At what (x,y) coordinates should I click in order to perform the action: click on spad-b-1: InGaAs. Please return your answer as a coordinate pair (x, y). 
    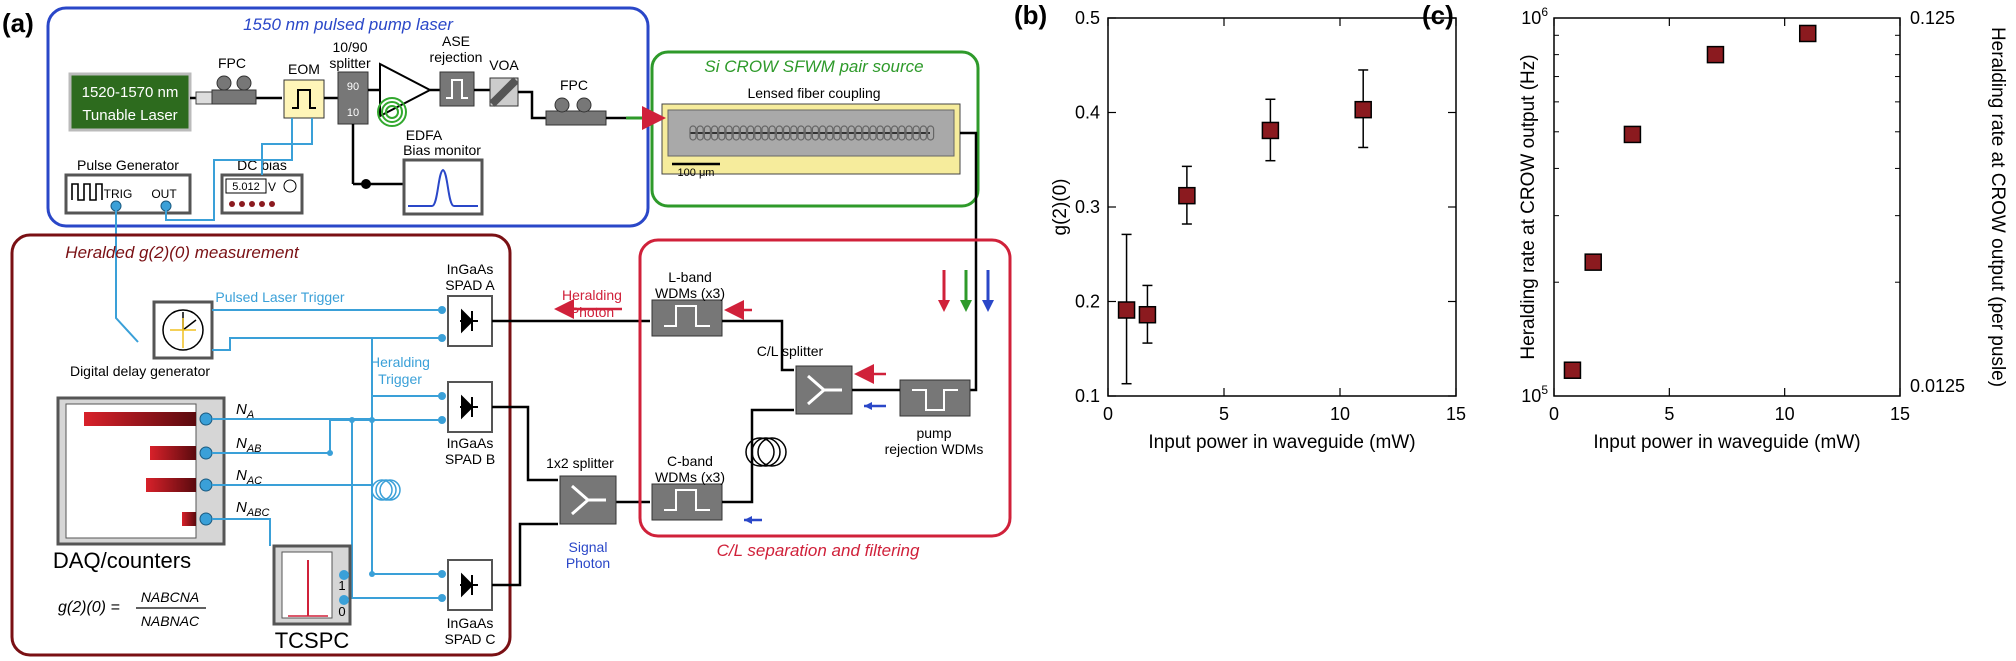
    Looking at the image, I should click on (470, 443).